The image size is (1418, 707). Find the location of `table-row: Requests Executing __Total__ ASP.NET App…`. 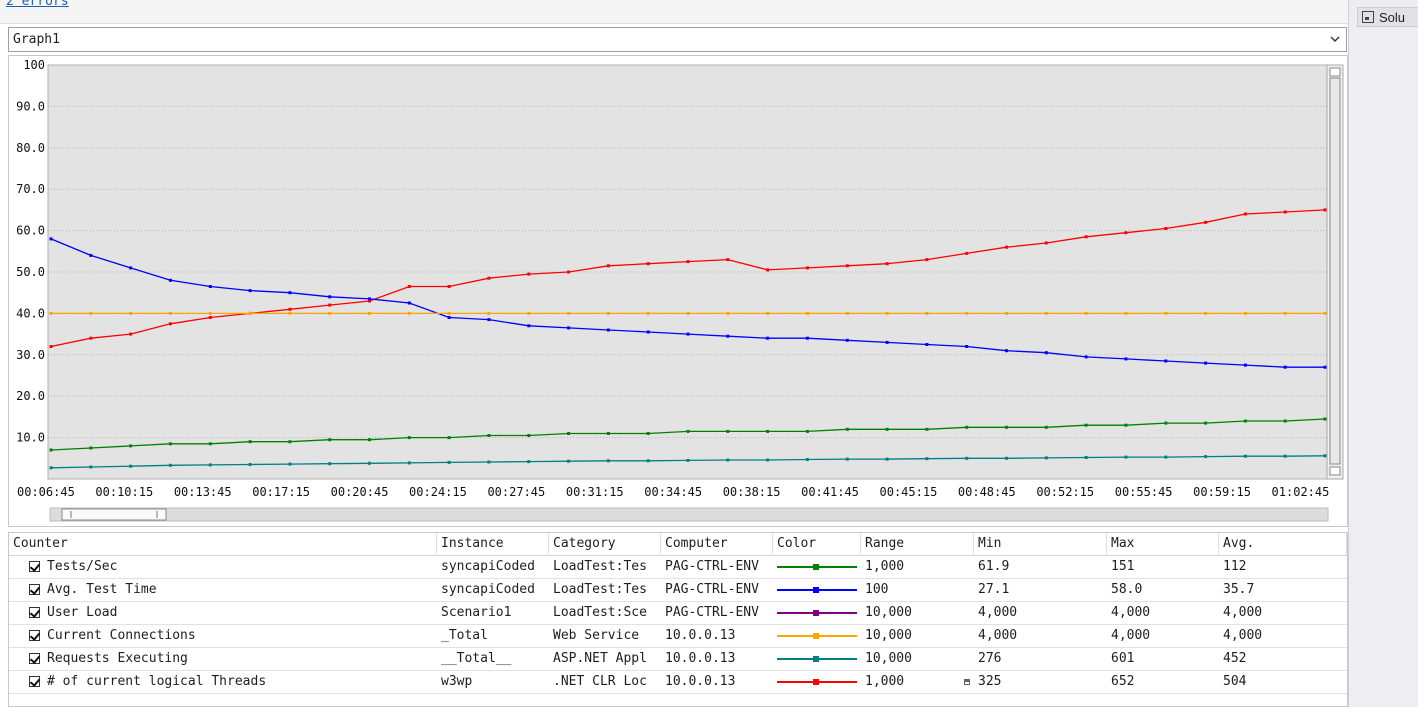

table-row: Requests Executing __Total__ ASP.NET App… is located at coordinates (678, 659).